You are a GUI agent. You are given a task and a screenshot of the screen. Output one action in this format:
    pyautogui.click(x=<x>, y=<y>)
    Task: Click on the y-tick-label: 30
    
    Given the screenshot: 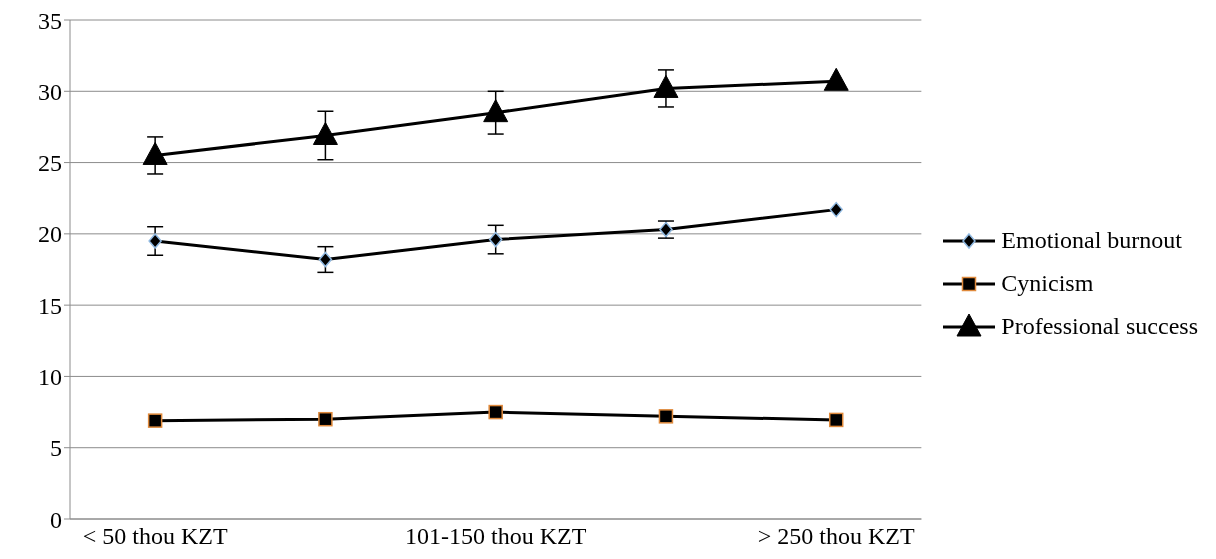 What is the action you would take?
    pyautogui.click(x=50, y=91)
    